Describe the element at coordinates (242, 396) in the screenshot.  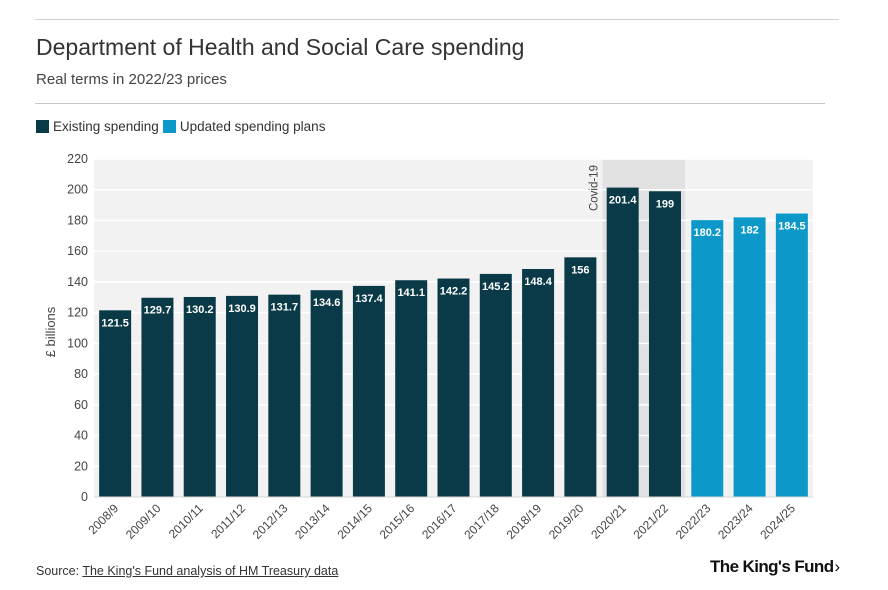
I see `bar-existing-2011/12` at that location.